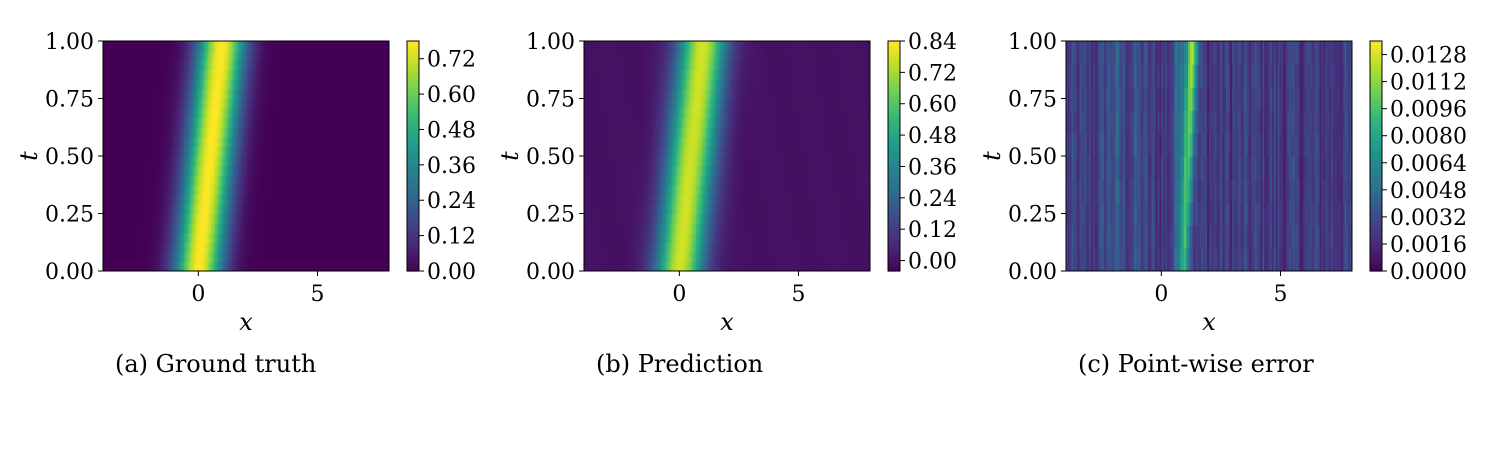 This screenshot has width=1500, height=450. Describe the element at coordinates (29, 156) in the screenshot. I see `y-axis-label: t` at that location.